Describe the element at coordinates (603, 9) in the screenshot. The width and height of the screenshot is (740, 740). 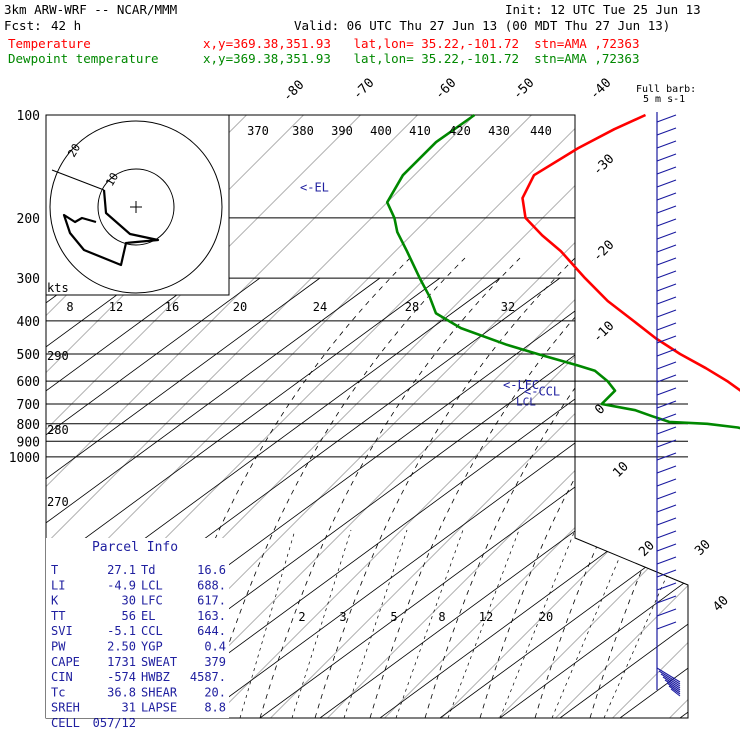
I see `init-time: Init: 12 UTC Tue 25 Jun 13` at that location.